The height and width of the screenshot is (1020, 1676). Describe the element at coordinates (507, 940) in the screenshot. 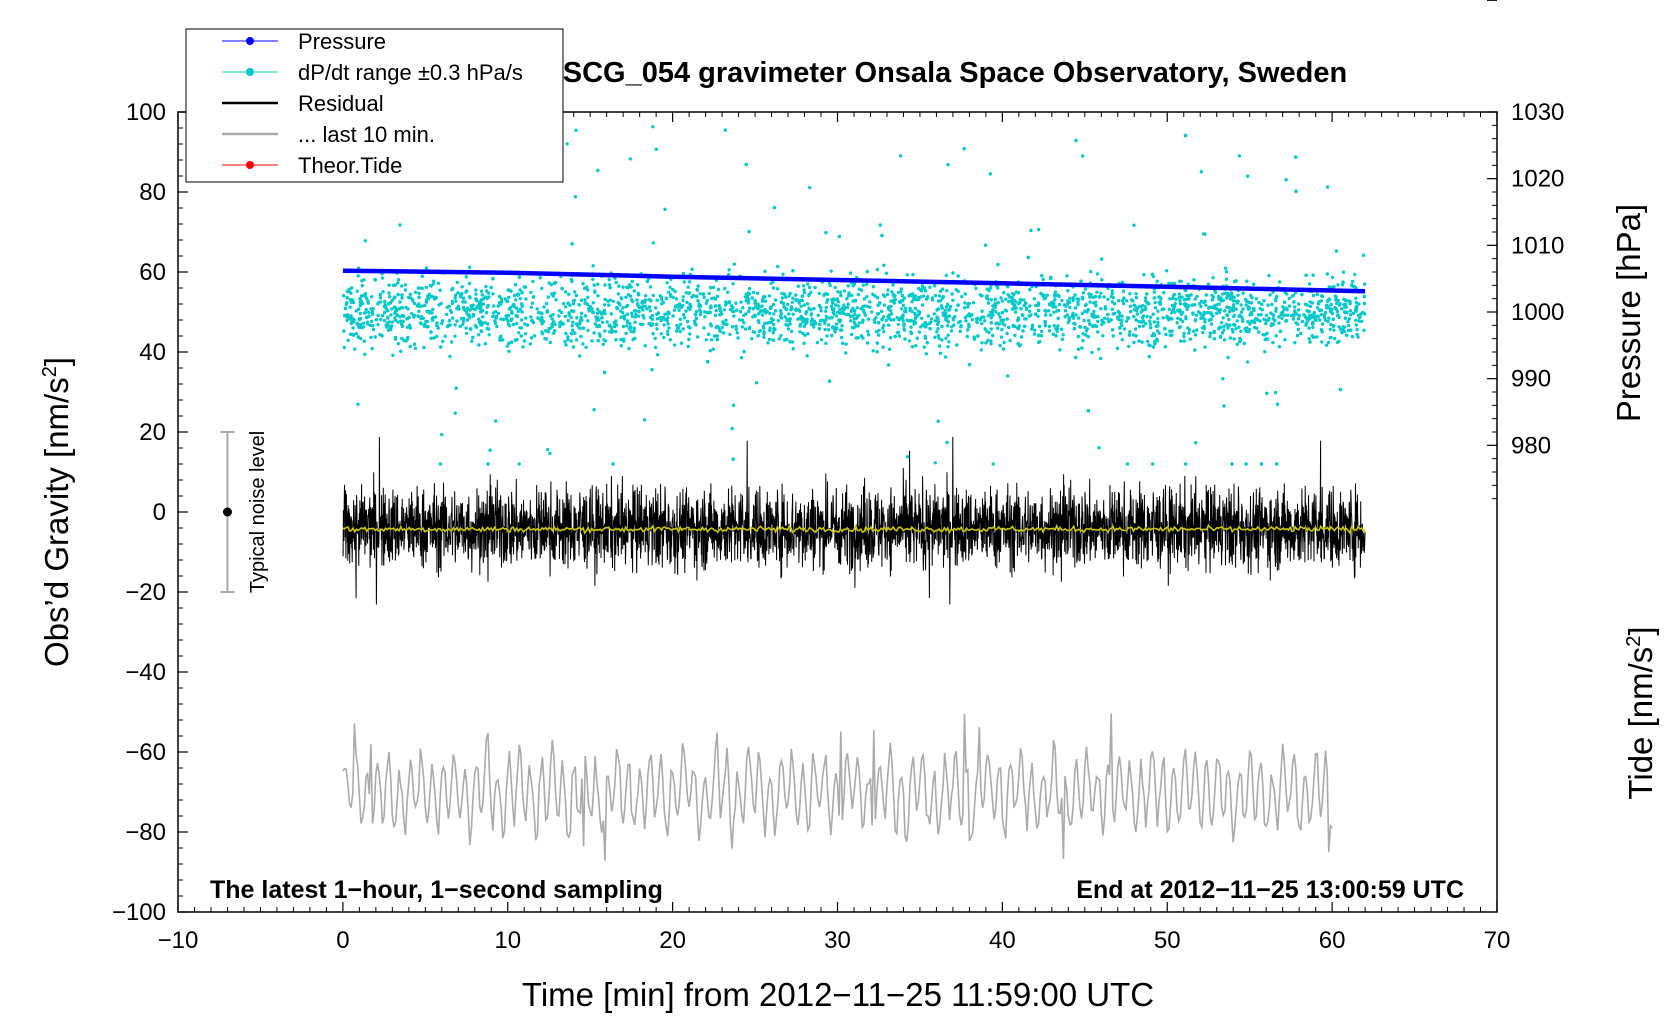

I see `x-tick-label: 10` at that location.